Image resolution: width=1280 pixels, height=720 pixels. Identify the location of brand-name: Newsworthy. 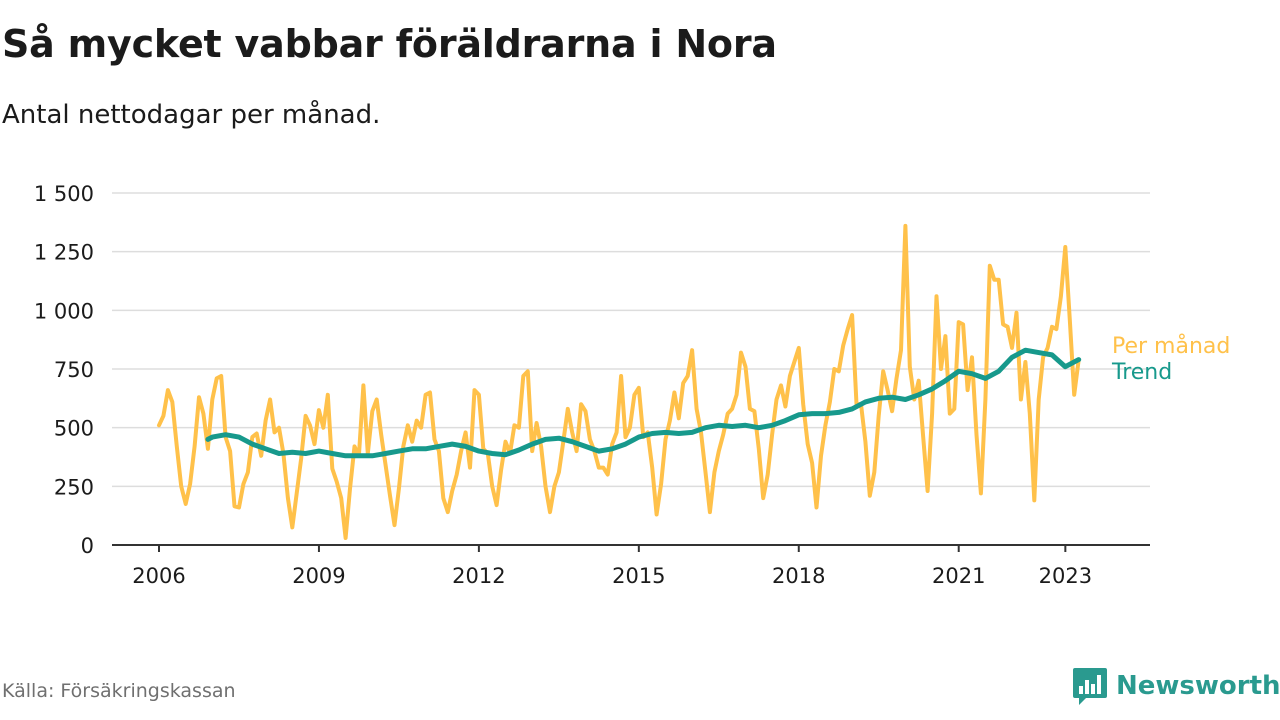
(1198, 686).